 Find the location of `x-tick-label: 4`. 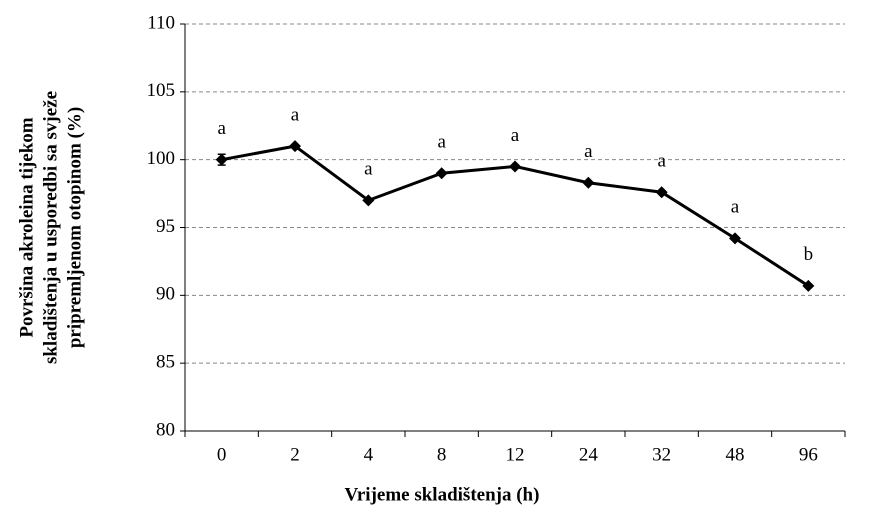

x-tick-label: 4 is located at coordinates (369, 454).